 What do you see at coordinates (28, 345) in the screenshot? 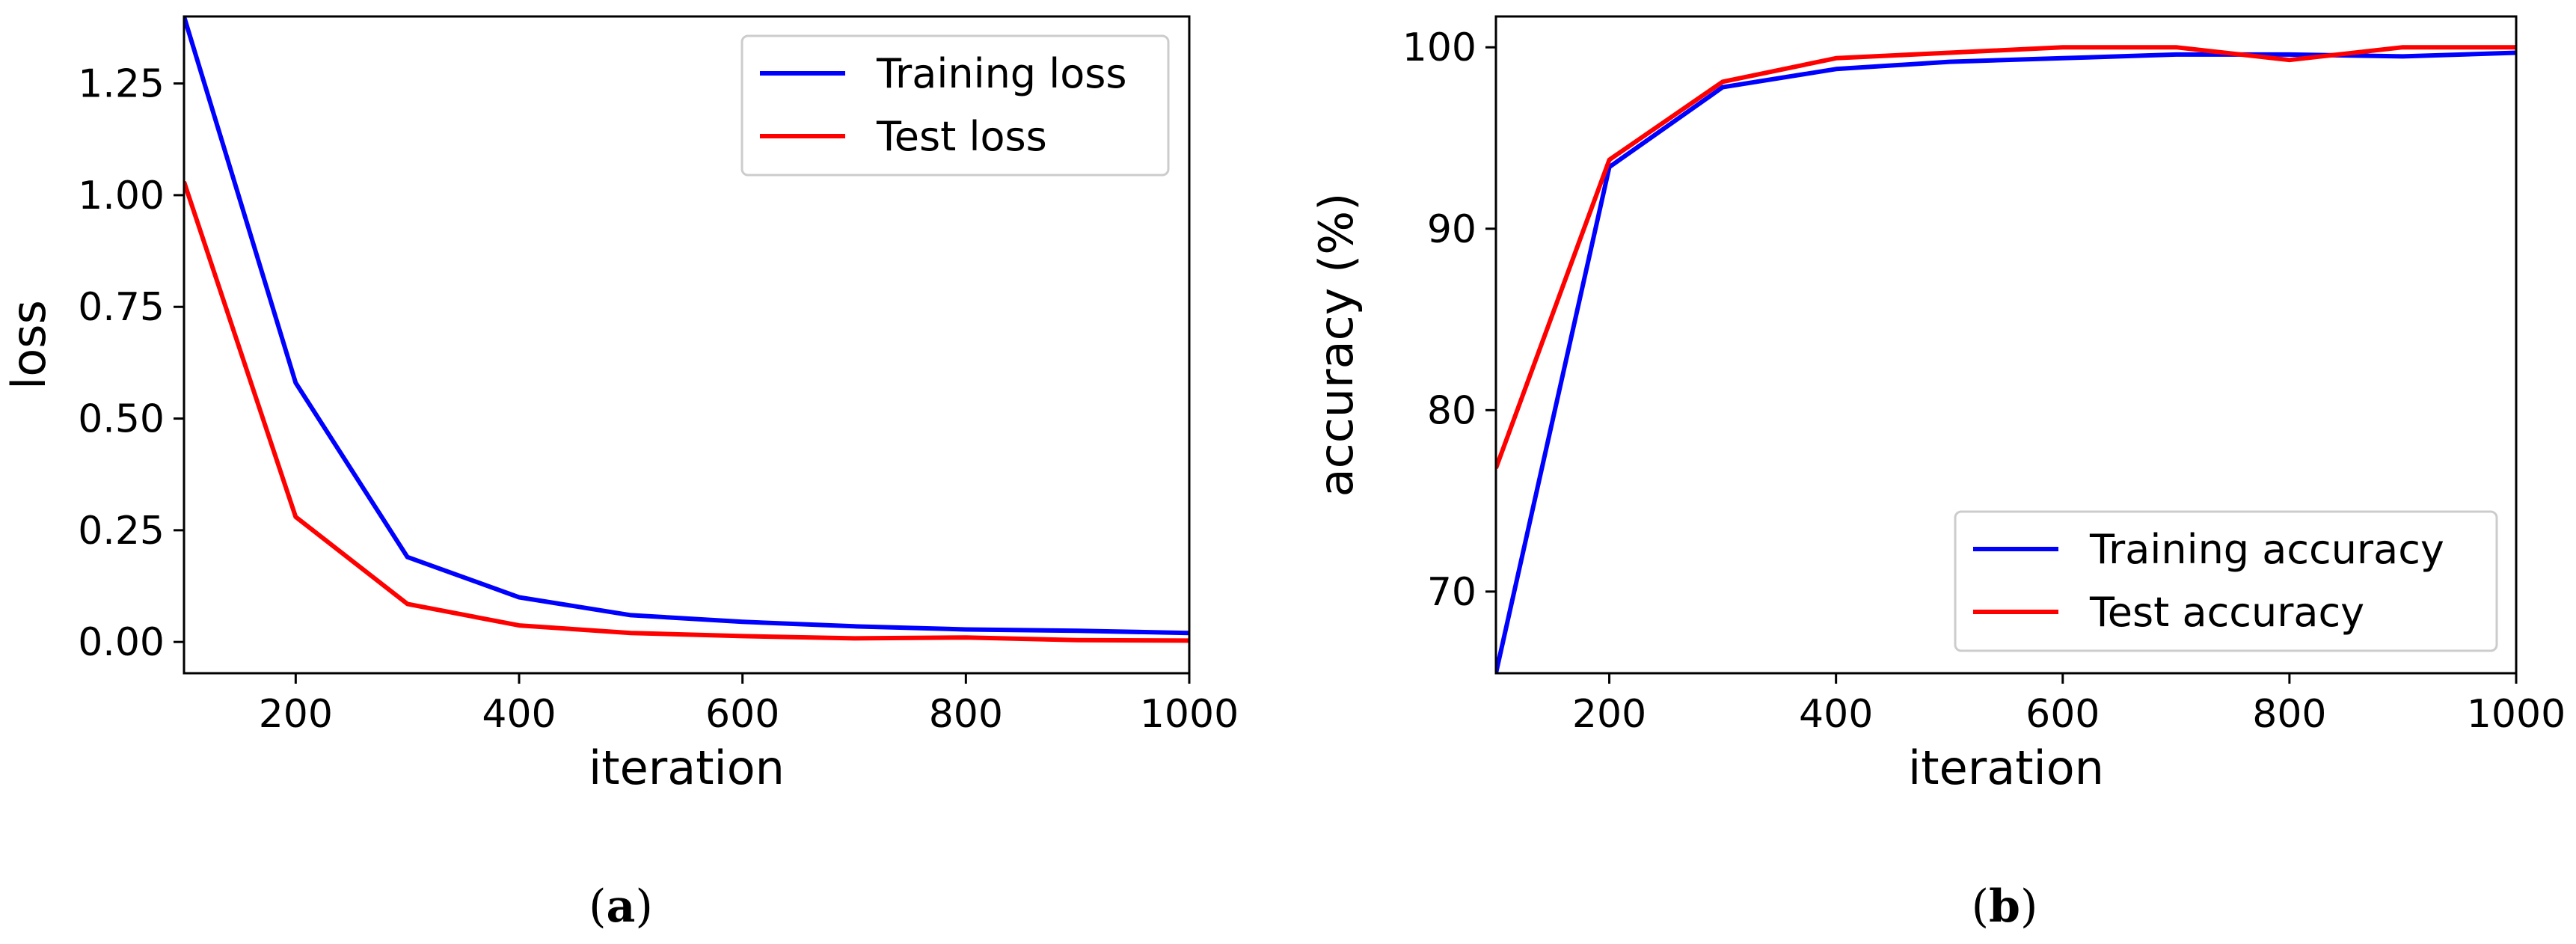
I see `a-y-axis-label: loss` at bounding box center [28, 345].